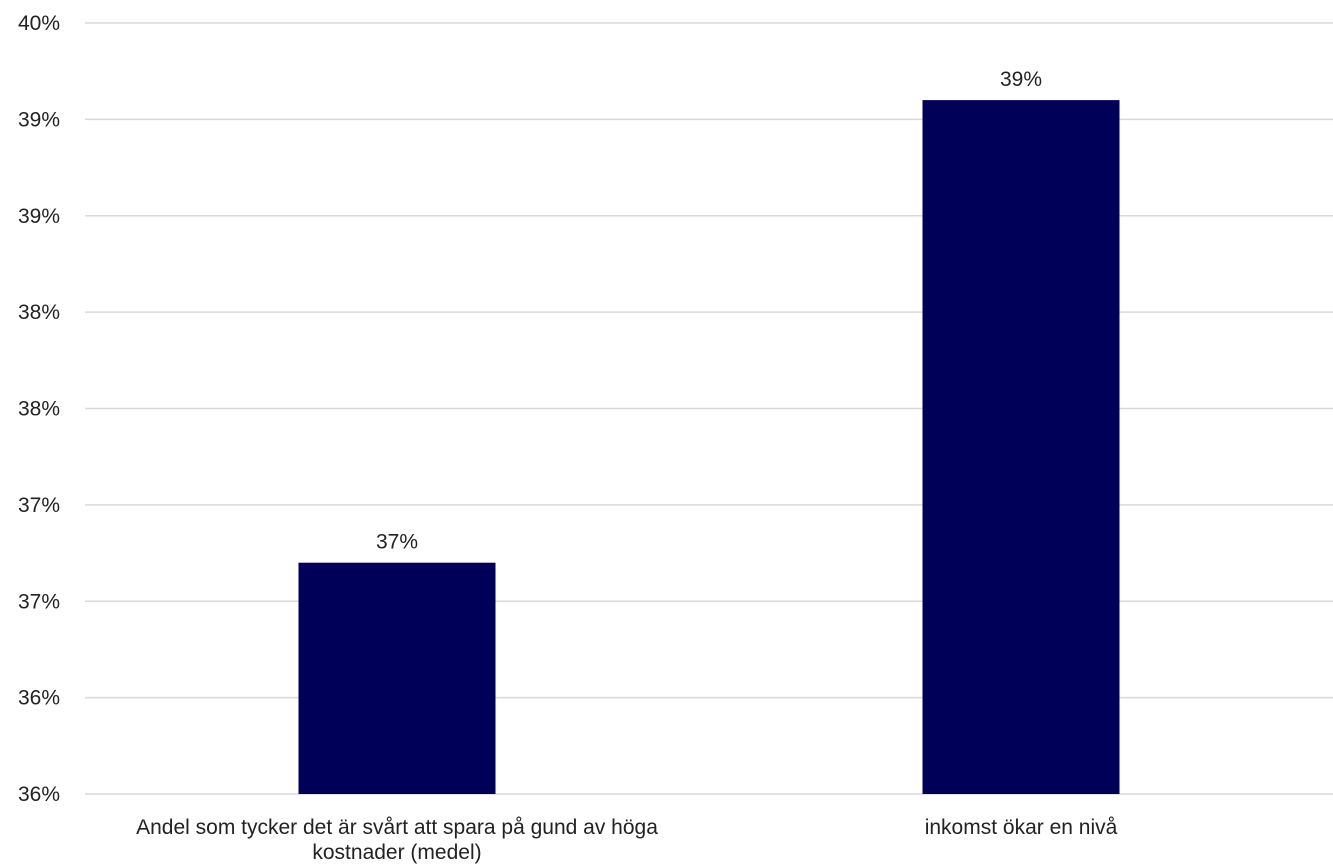 The width and height of the screenshot is (1333, 864). What do you see at coordinates (397, 542) in the screenshot?
I see `data-label: 37%` at bounding box center [397, 542].